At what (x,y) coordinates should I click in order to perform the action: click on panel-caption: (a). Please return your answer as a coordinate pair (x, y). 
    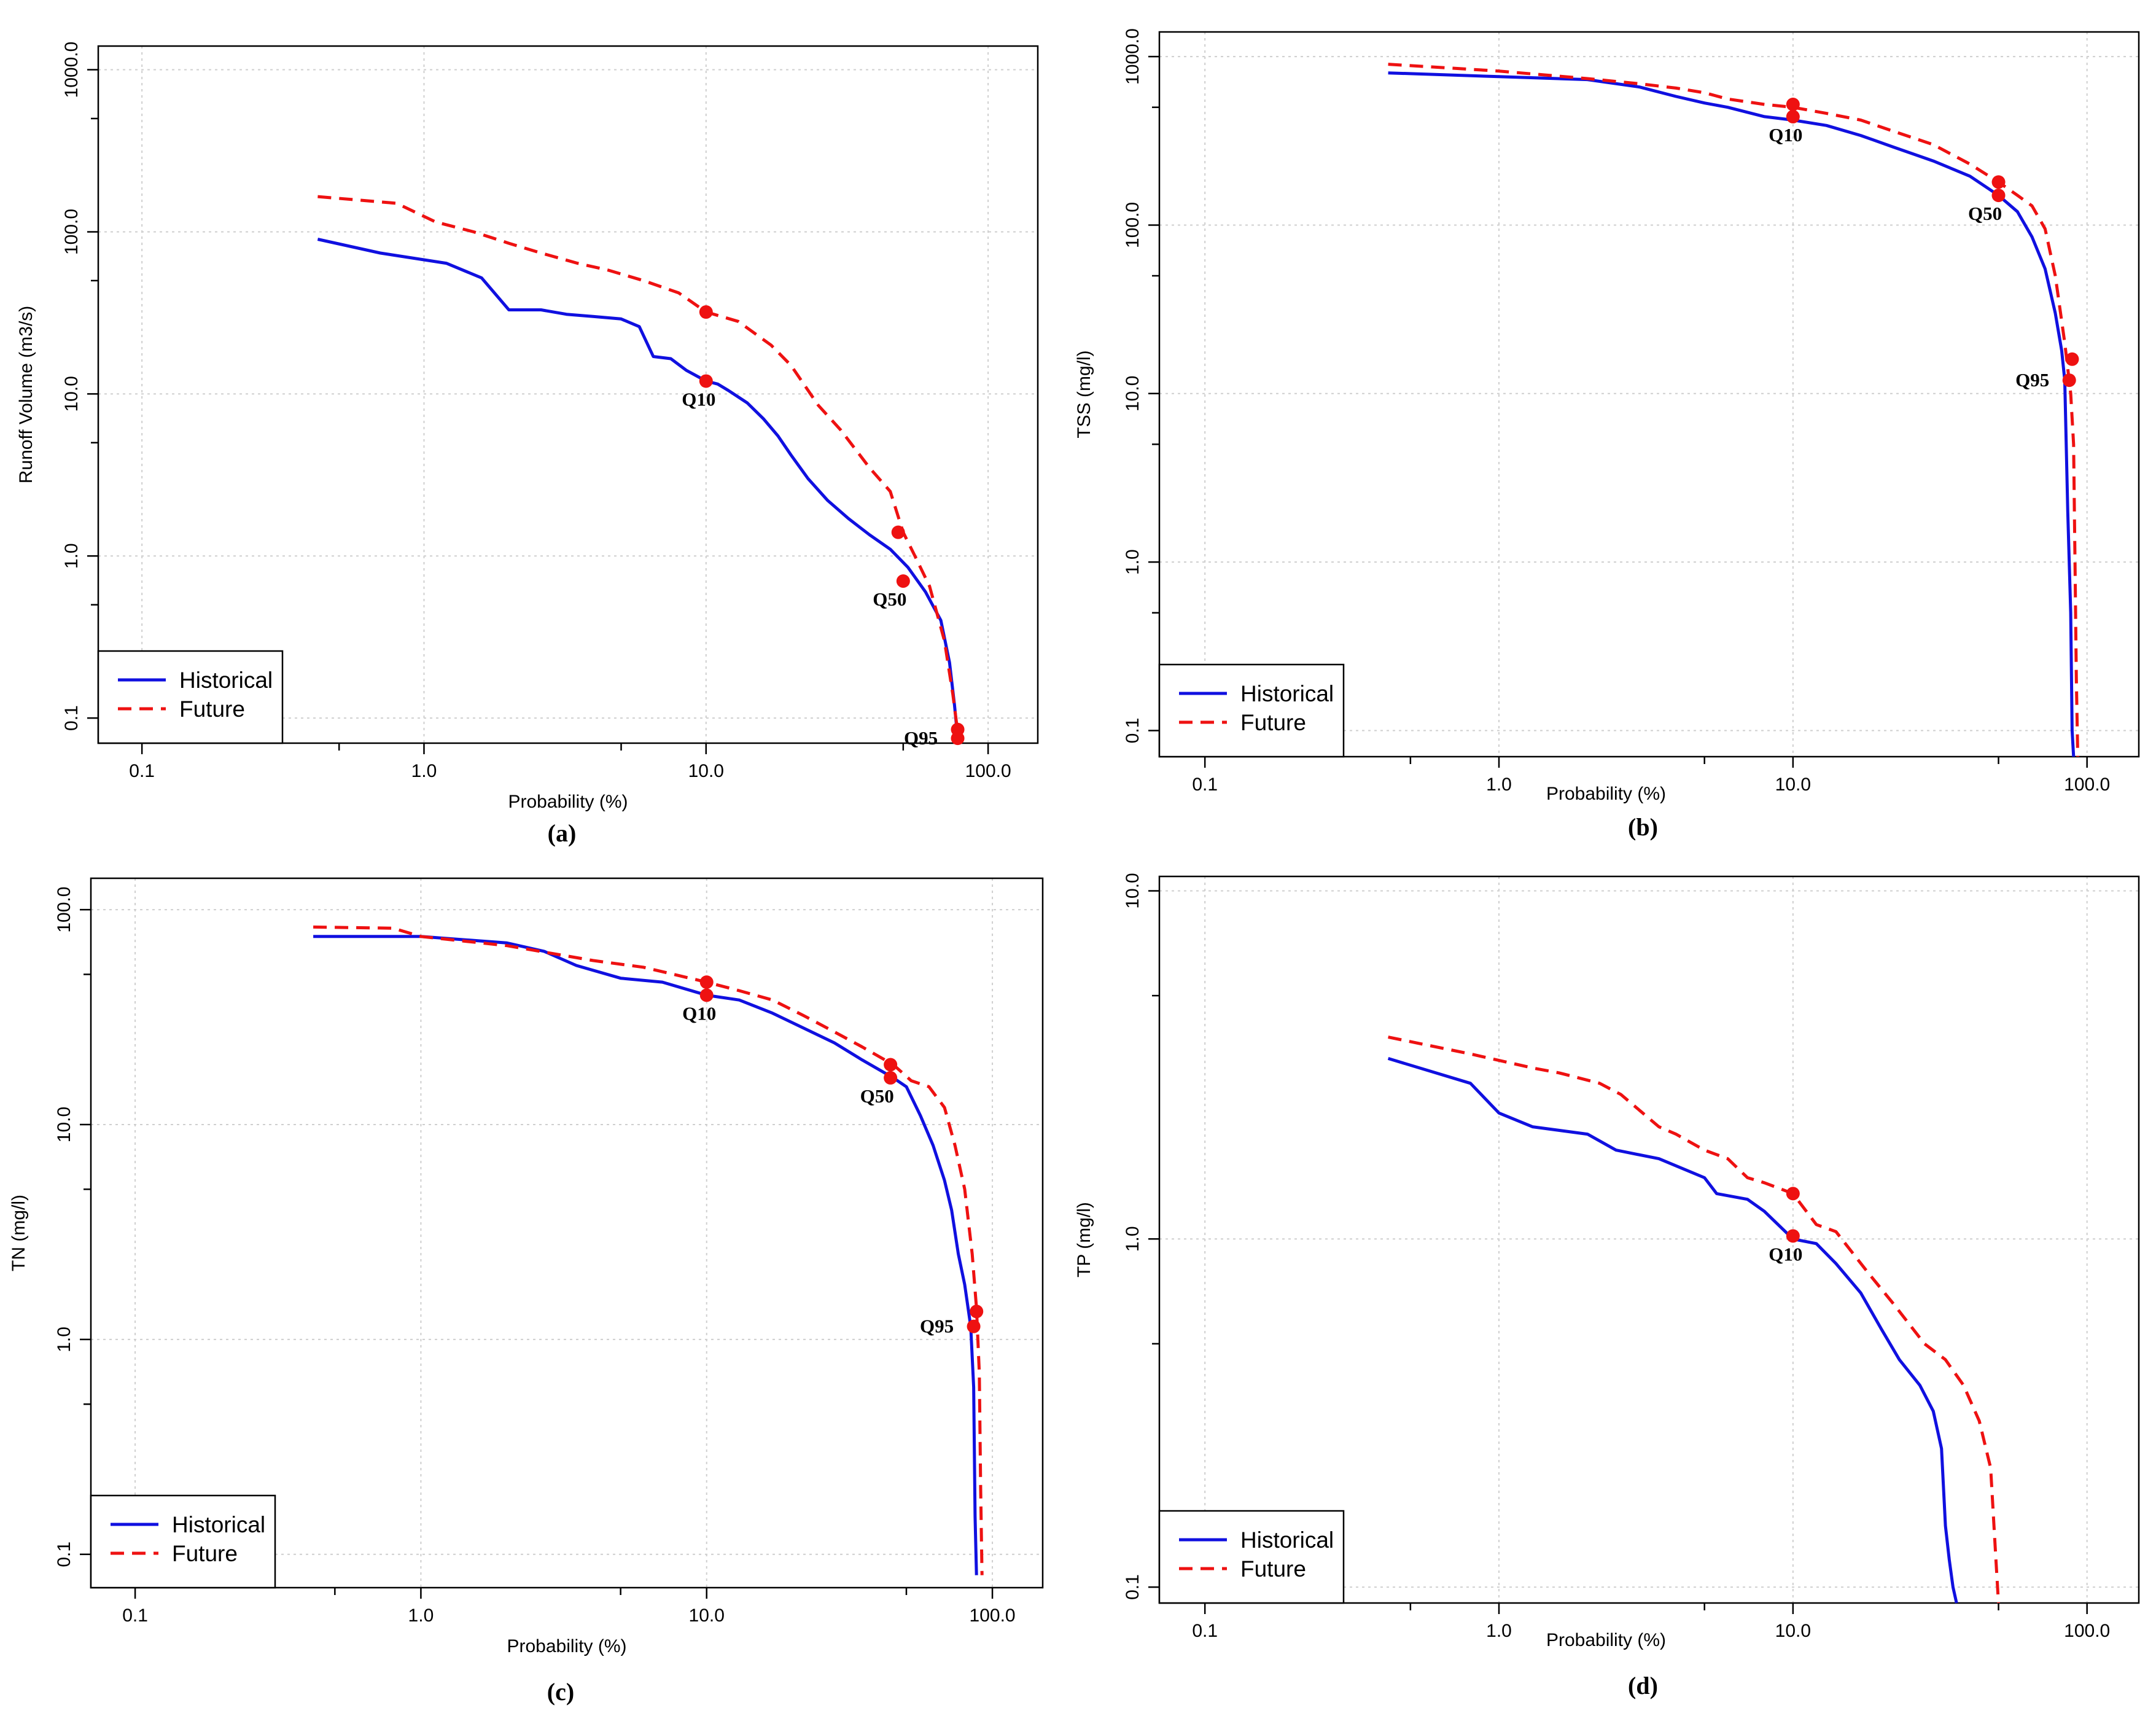
    Looking at the image, I should click on (562, 833).